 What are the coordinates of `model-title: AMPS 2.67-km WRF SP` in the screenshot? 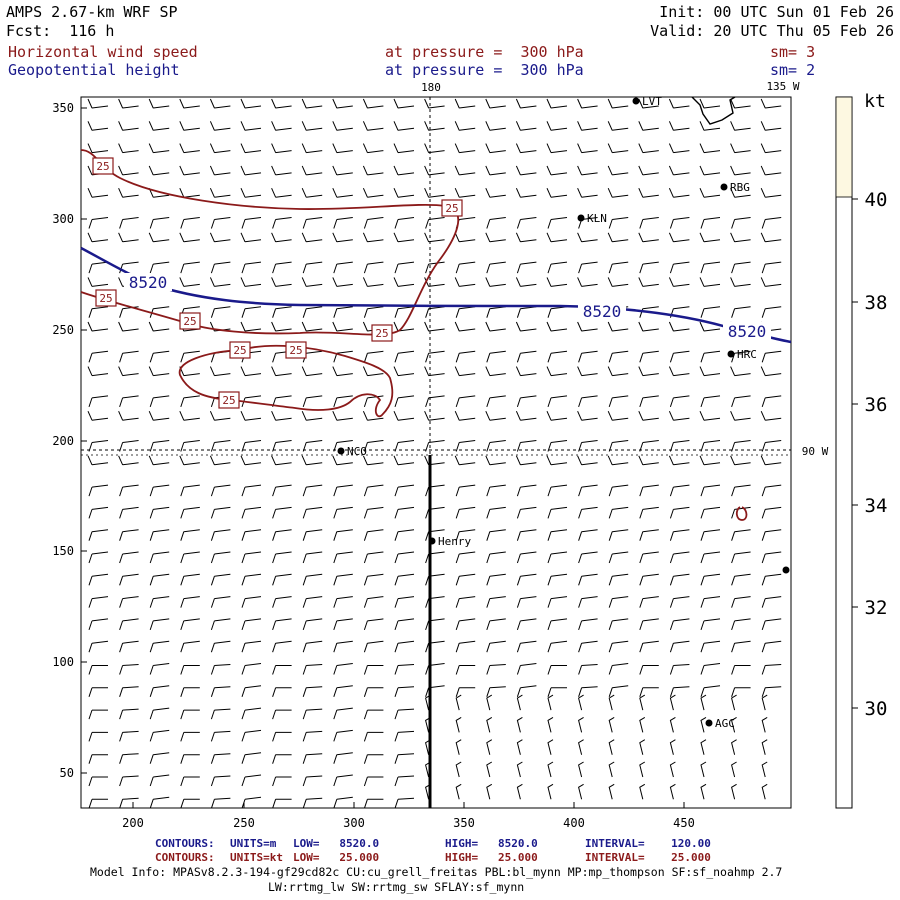 It's located at (92, 12).